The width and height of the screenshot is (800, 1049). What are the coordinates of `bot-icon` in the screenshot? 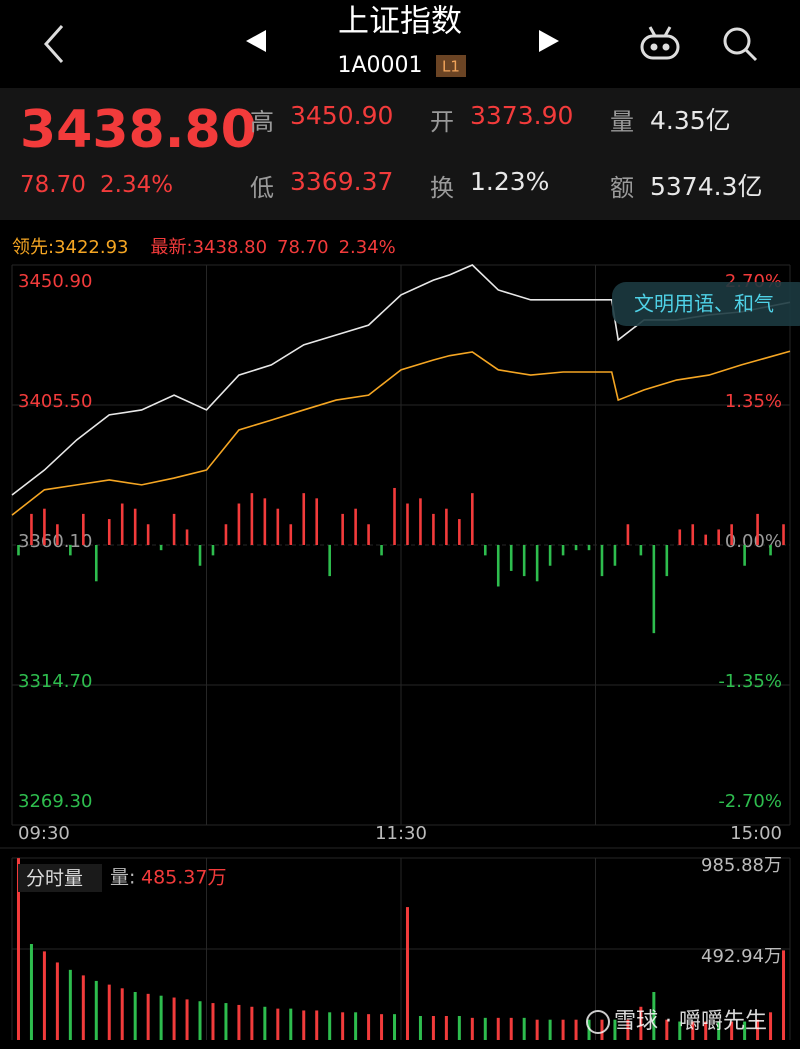 It's located at (660, 43).